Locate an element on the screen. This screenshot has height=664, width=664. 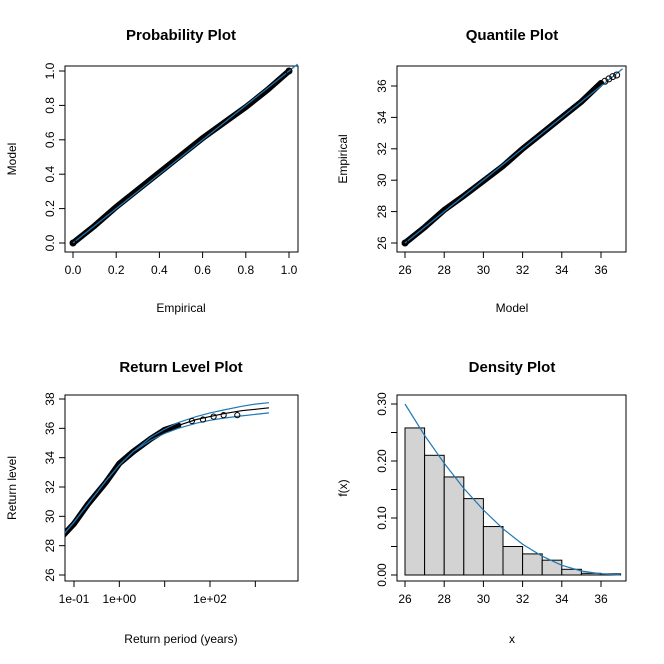
upper-bound-curve is located at coordinates (167, 468).